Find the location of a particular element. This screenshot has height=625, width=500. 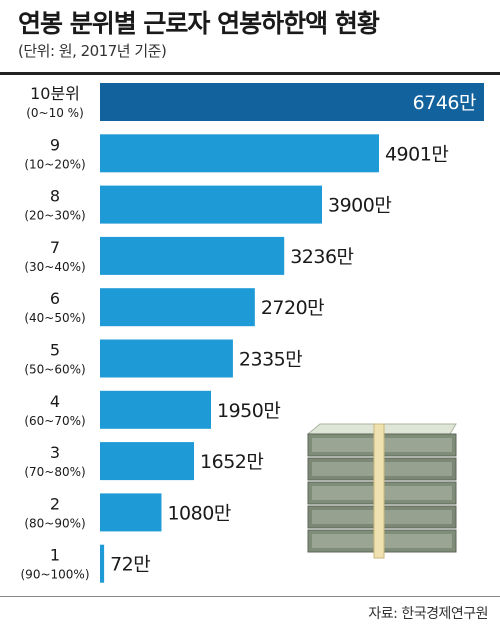

category-label: 5 is located at coordinates (55, 350).